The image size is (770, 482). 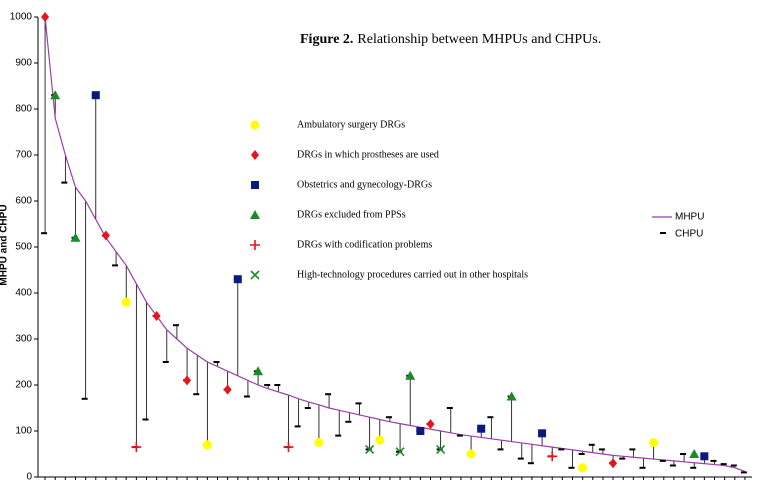 What do you see at coordinates (23, 201) in the screenshot?
I see `y-tick-label: 600` at bounding box center [23, 201].